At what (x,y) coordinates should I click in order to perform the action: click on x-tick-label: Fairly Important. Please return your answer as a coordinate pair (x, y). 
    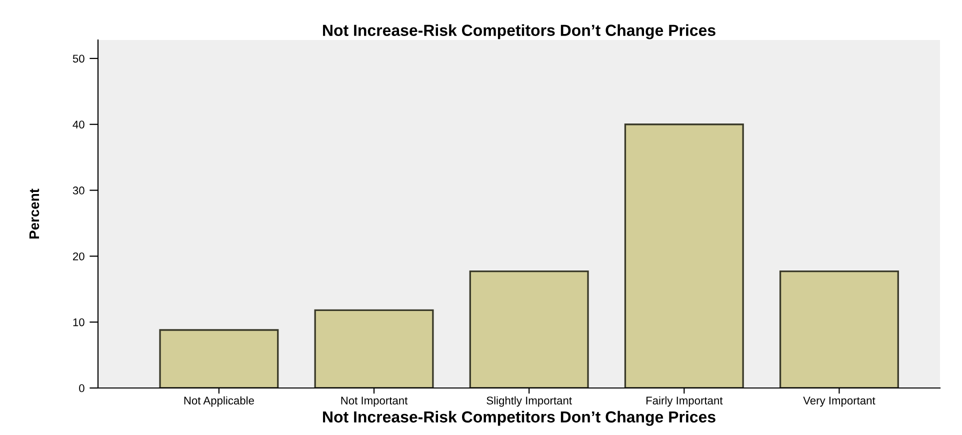
    Looking at the image, I should click on (684, 401).